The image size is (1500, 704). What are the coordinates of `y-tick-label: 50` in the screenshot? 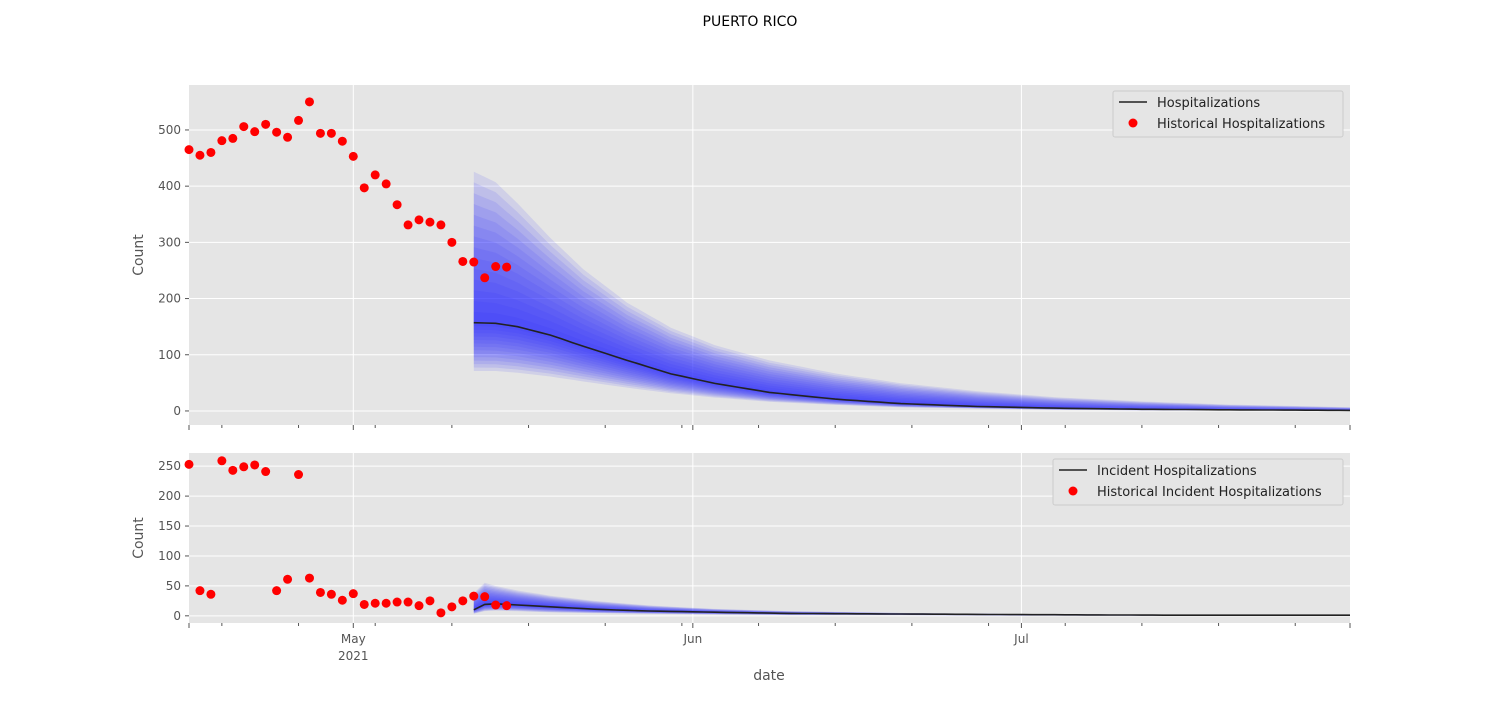 It's located at (173, 586).